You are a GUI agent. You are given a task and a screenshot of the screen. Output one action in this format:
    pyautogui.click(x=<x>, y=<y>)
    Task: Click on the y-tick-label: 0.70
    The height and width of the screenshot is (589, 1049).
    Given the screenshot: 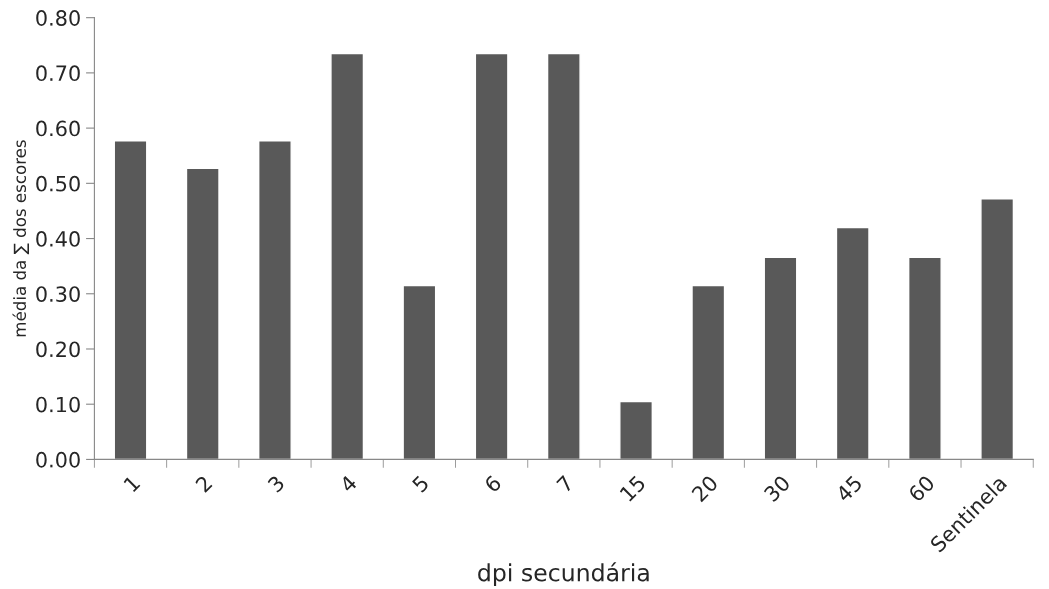 What is the action you would take?
    pyautogui.click(x=58, y=73)
    